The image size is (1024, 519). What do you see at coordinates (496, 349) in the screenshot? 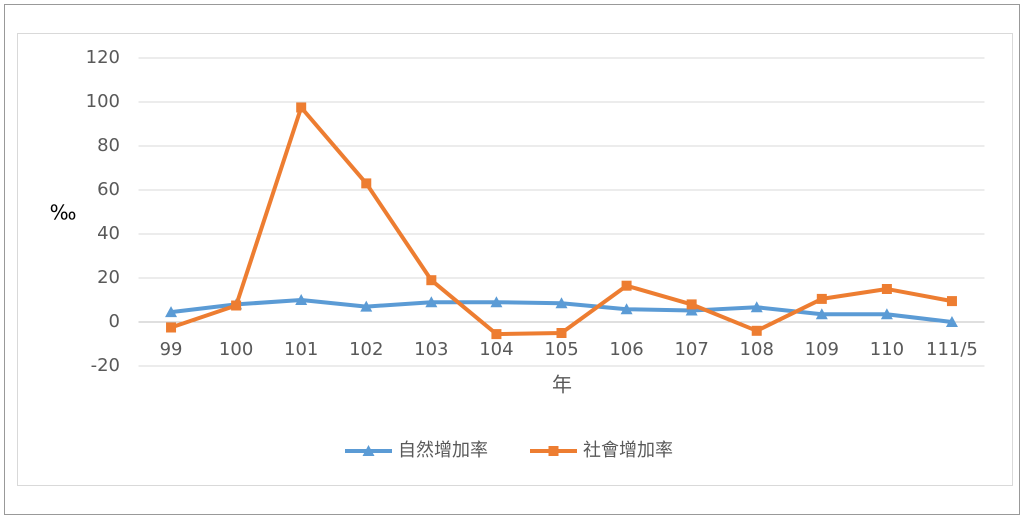
I see `x-tick-label: 104` at bounding box center [496, 349].